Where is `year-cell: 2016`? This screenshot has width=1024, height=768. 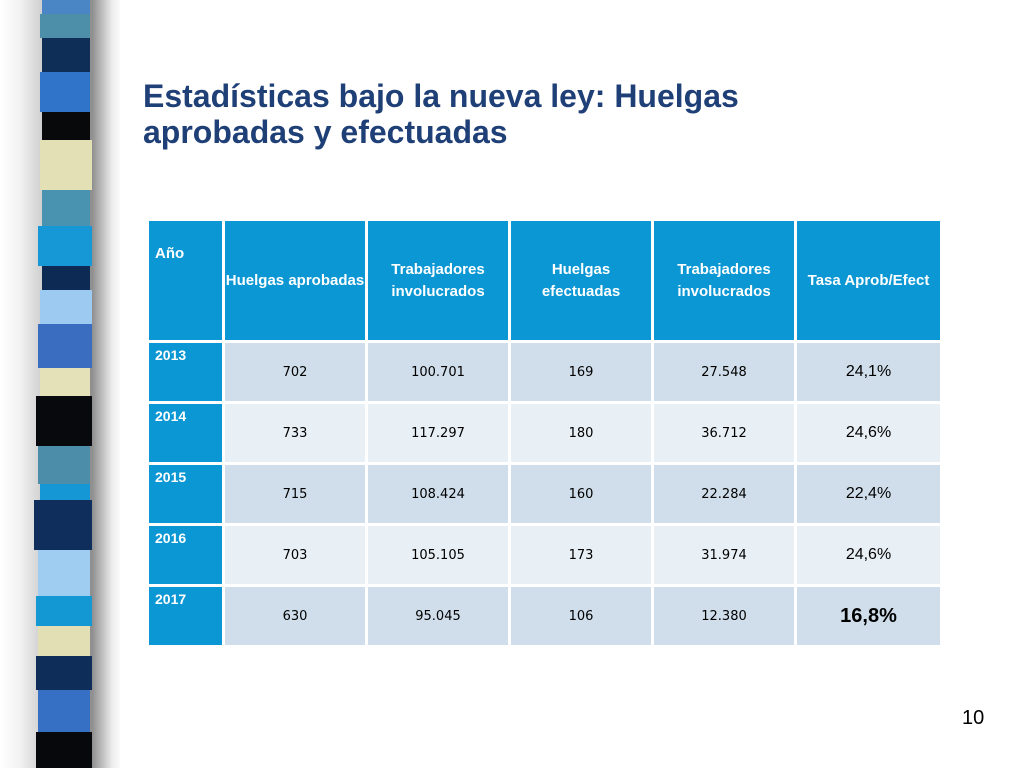
year-cell: 2016 is located at coordinates (187, 556).